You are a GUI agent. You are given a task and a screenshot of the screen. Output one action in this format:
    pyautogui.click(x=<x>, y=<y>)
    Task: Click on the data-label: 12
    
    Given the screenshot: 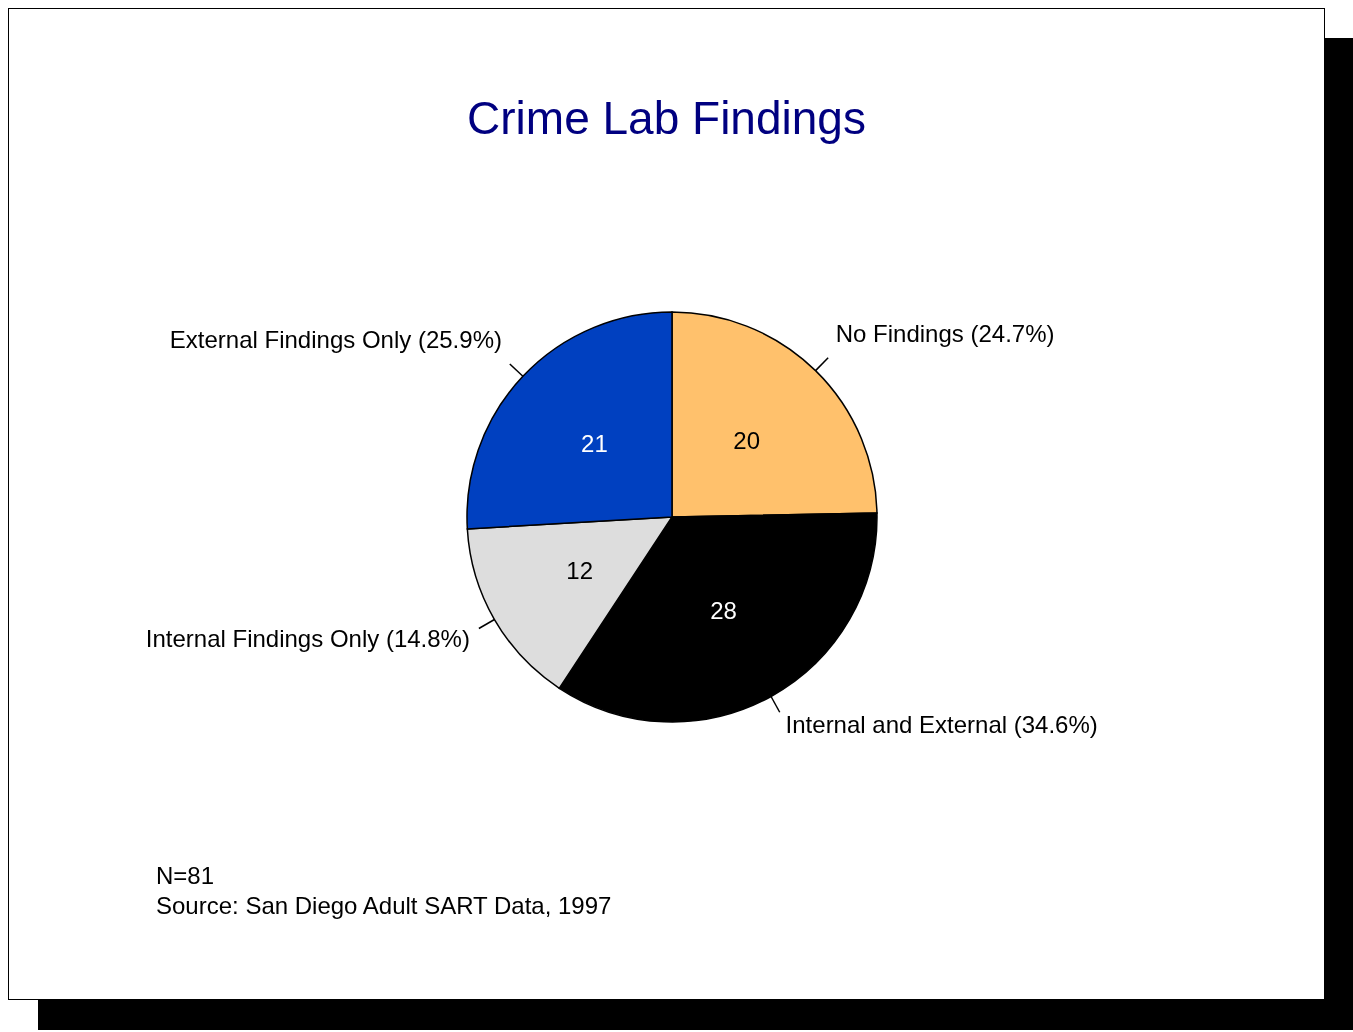 What is the action you would take?
    pyautogui.click(x=580, y=570)
    